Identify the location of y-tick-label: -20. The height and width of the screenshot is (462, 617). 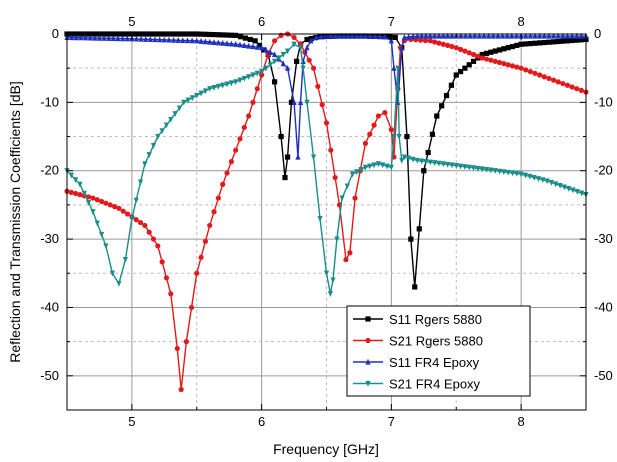
(49, 170).